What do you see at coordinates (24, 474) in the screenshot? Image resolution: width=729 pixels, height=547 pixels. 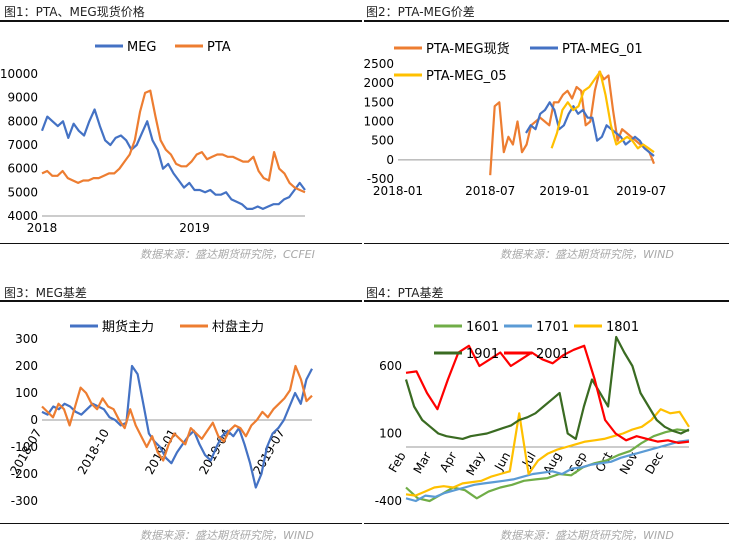 I see `y-tick-label: -200` at bounding box center [24, 474].